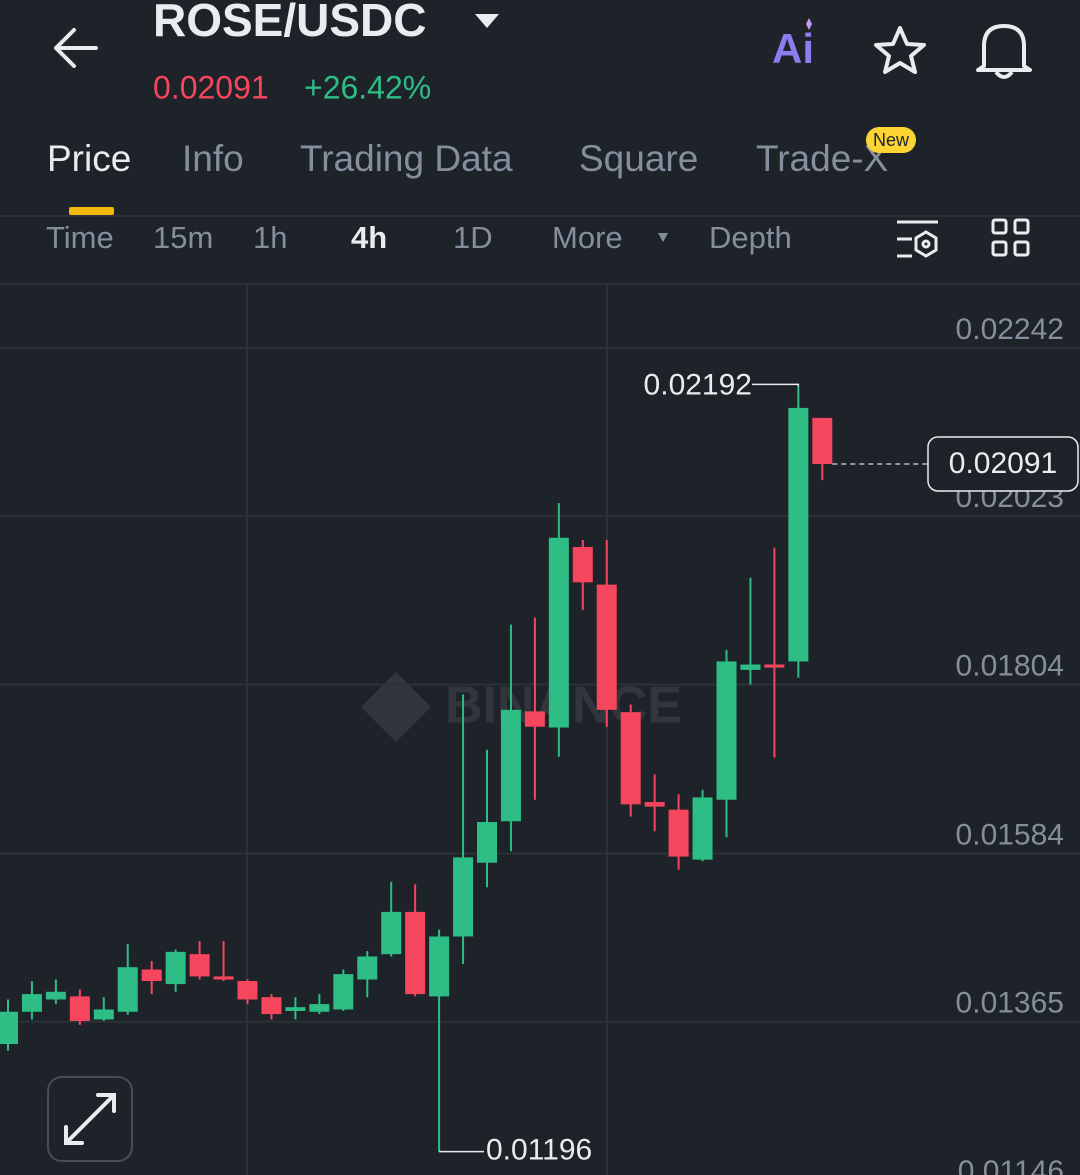 The height and width of the screenshot is (1175, 1080). What do you see at coordinates (750, 237) in the screenshot?
I see `interval-tab: Depth` at bounding box center [750, 237].